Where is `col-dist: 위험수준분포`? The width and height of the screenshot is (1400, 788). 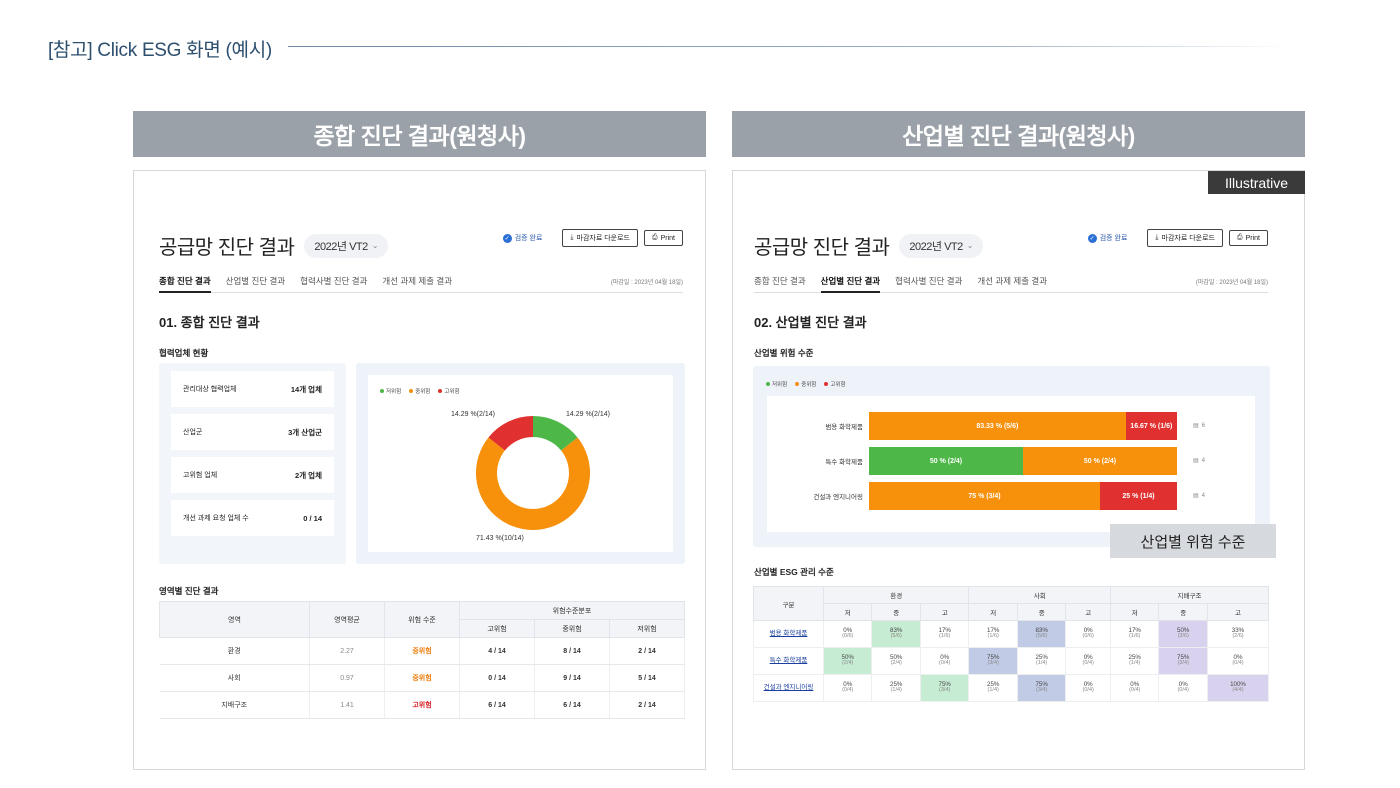
col-dist: 위험수준분포 is located at coordinates (572, 610).